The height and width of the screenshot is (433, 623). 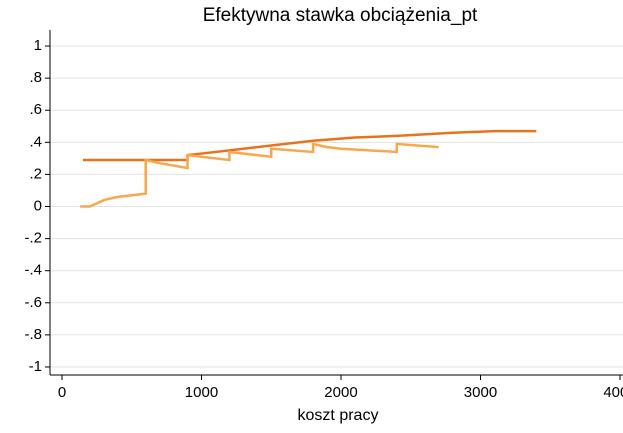 I want to click on y-tick-label: -.8, so click(x=33, y=334).